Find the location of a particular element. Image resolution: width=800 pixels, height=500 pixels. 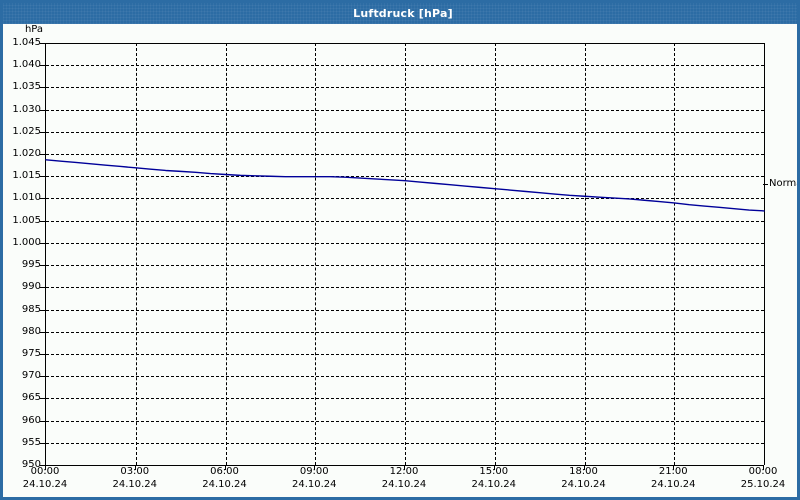

y-axis-tick-label: 1.005 is located at coordinates (26, 220).